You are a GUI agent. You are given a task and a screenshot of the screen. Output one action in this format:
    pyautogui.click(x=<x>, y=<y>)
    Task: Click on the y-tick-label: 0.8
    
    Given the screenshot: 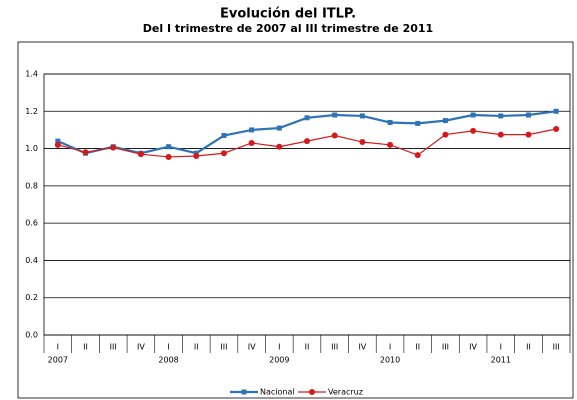 What is the action you would take?
    pyautogui.click(x=31, y=185)
    